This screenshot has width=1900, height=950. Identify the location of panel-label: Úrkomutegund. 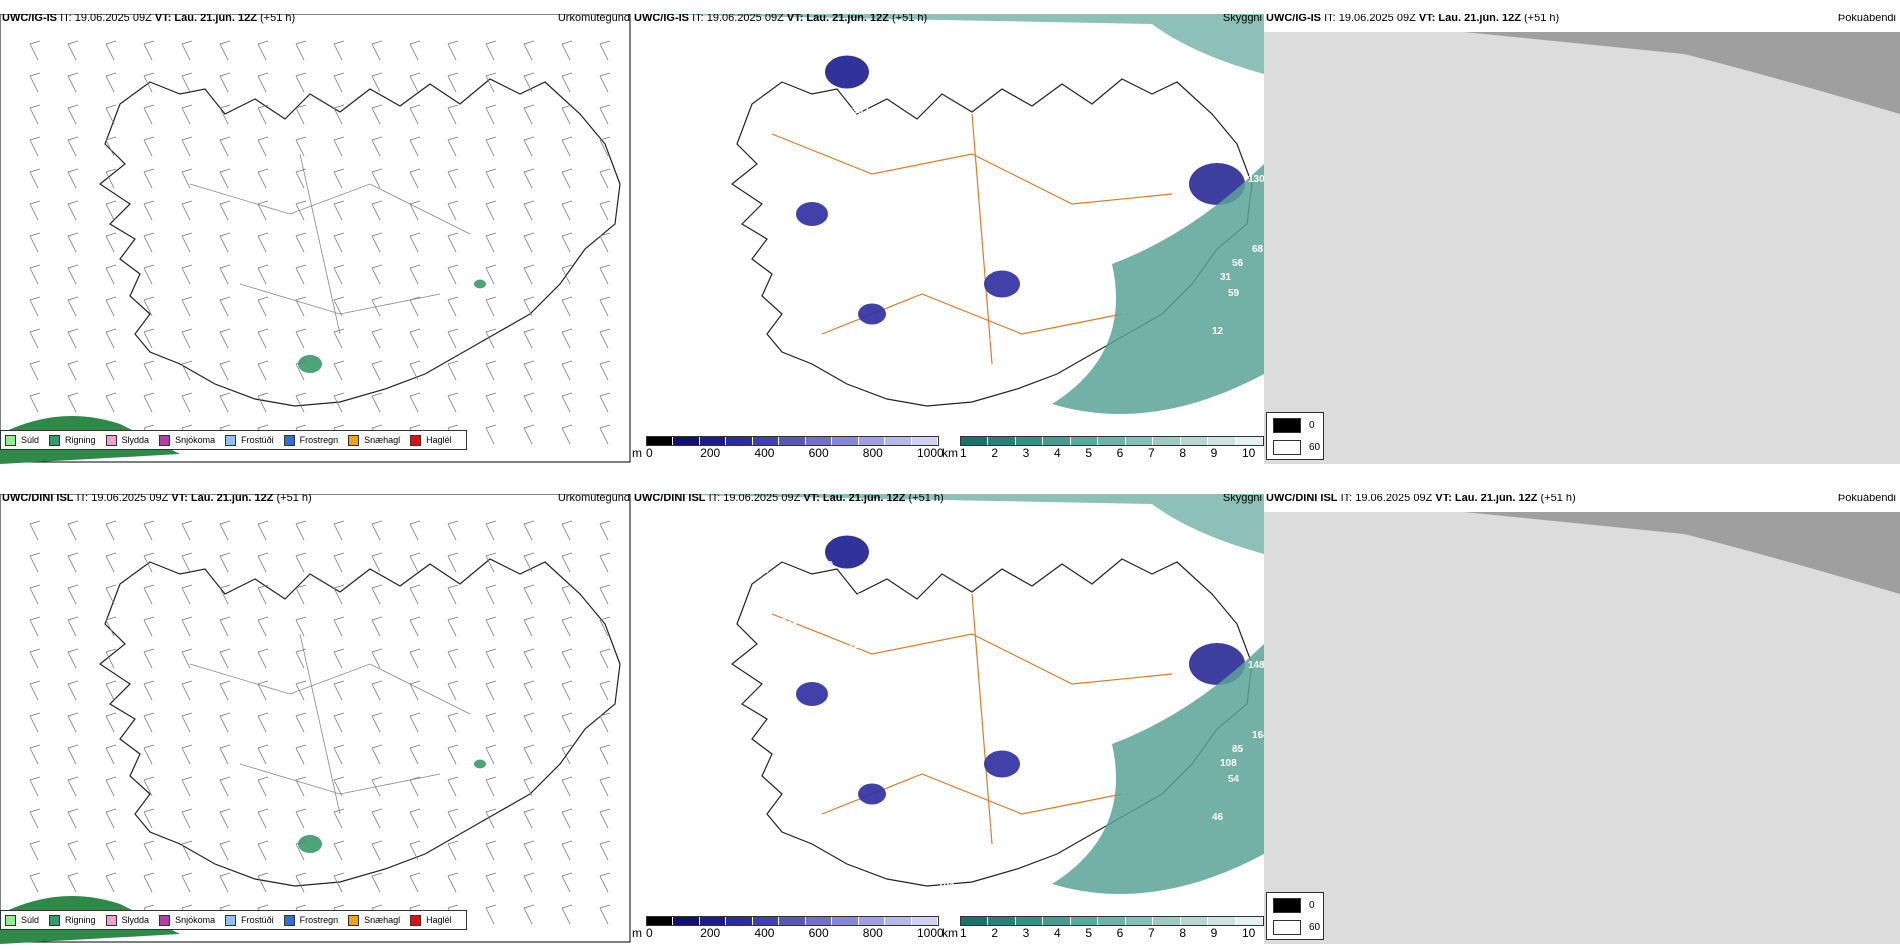
(593, 499).